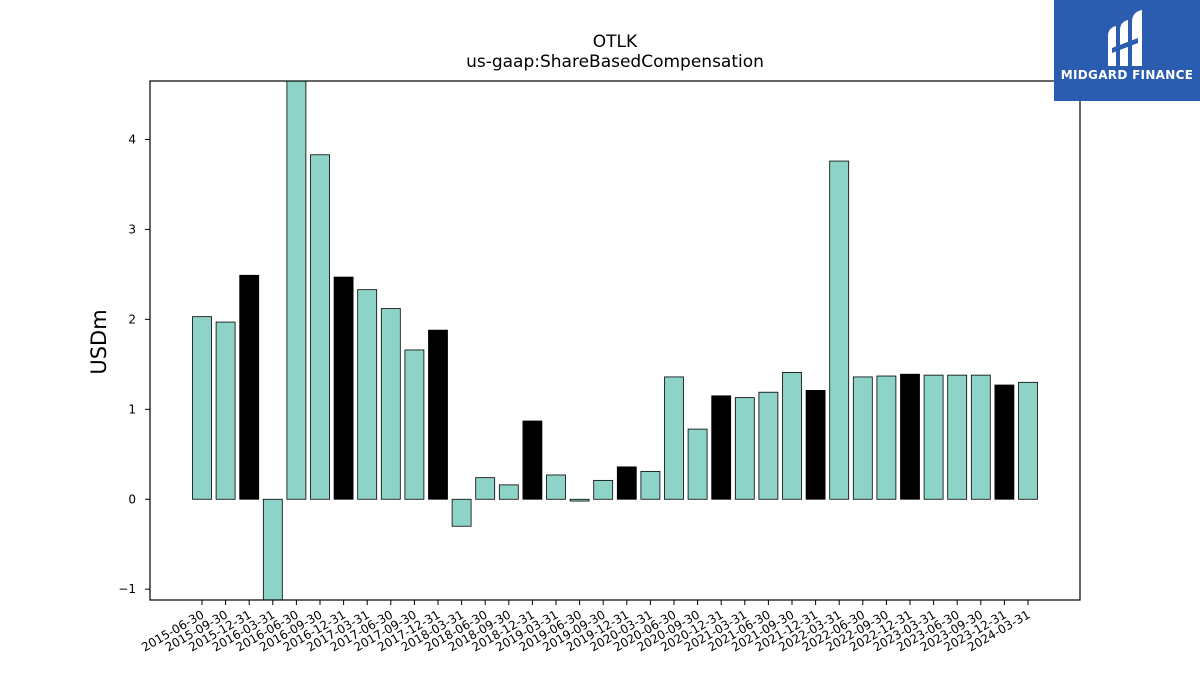 Image resolution: width=1200 pixels, height=675 pixels. I want to click on midgard-finance-logo: MIDGARD FINANCE, so click(1127, 50).